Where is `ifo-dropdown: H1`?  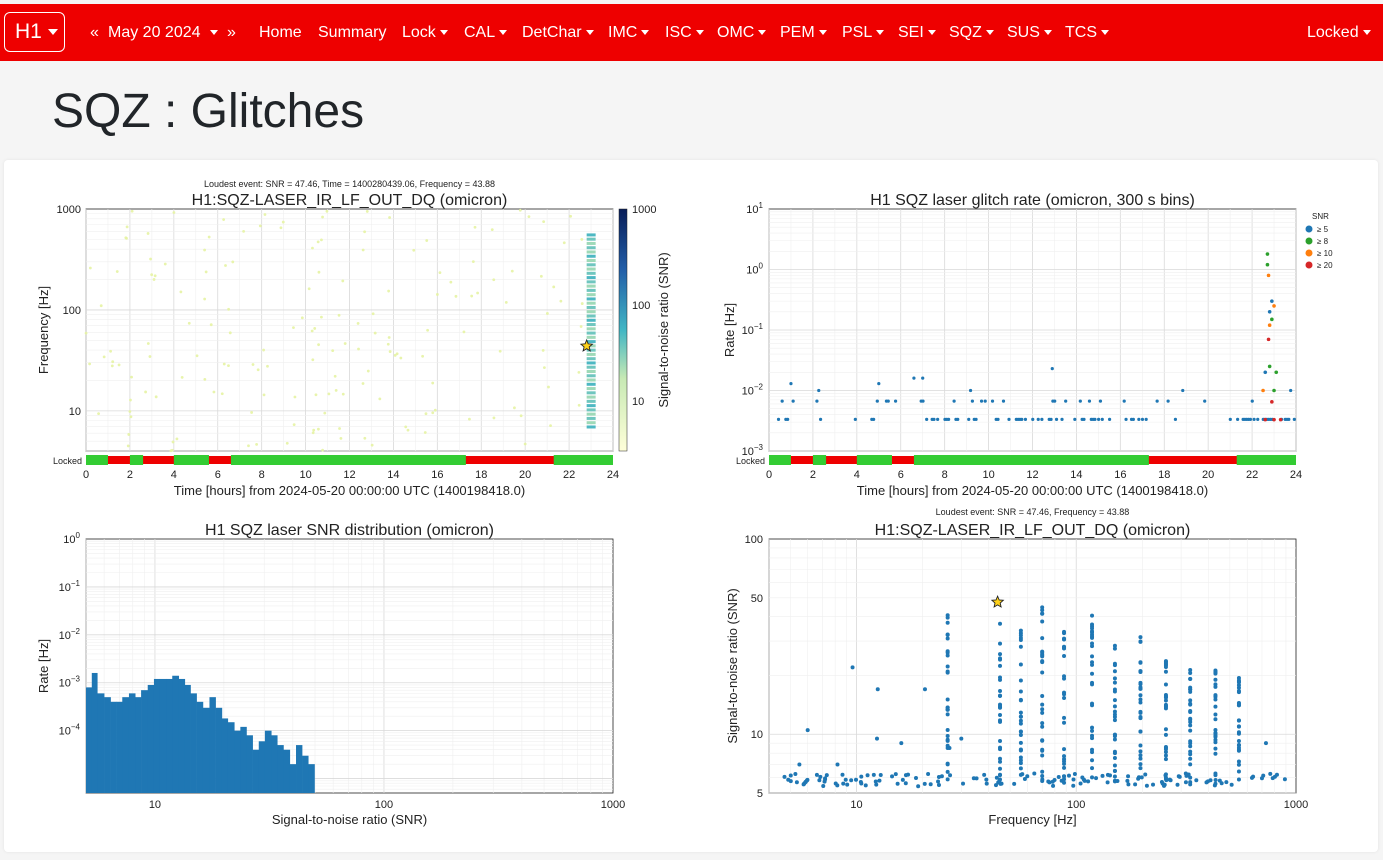 ifo-dropdown: H1 is located at coordinates (34, 32).